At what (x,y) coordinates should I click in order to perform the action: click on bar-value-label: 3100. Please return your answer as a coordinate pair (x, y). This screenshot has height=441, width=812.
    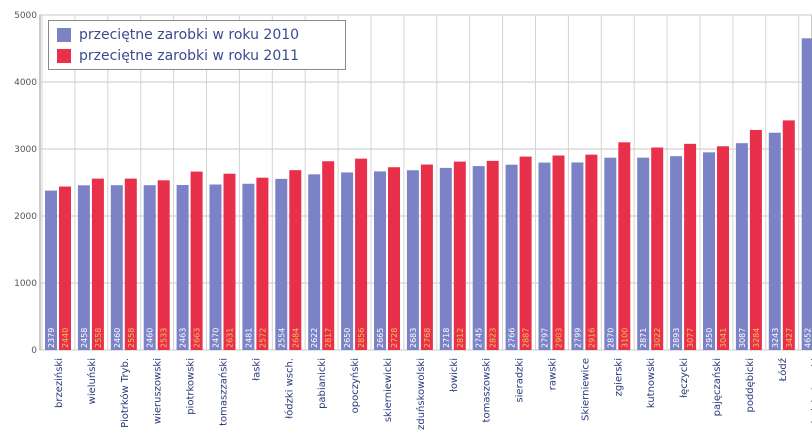
    Looking at the image, I should click on (624, 338).